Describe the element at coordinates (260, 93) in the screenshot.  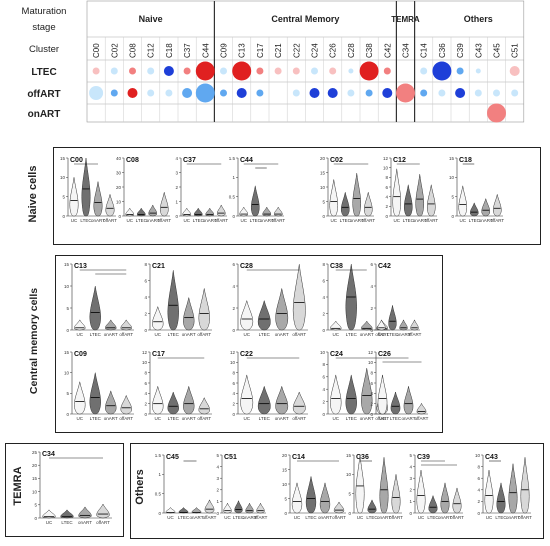
I see `dot-offart-c17` at that location.